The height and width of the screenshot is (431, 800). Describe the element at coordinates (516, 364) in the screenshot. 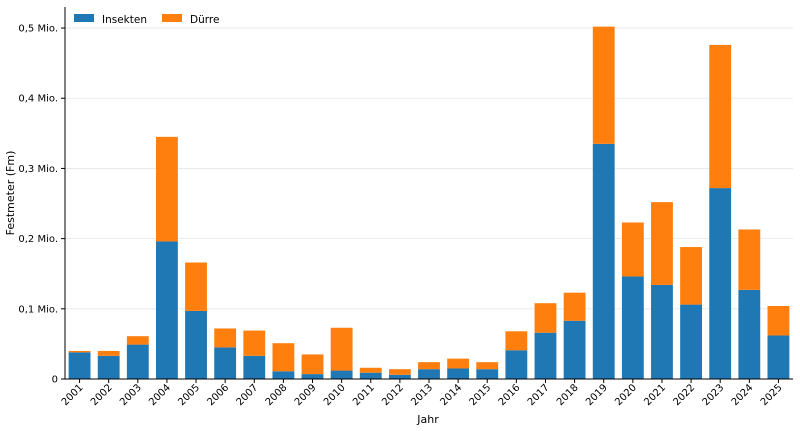

I see `bar-insekten-2016` at that location.